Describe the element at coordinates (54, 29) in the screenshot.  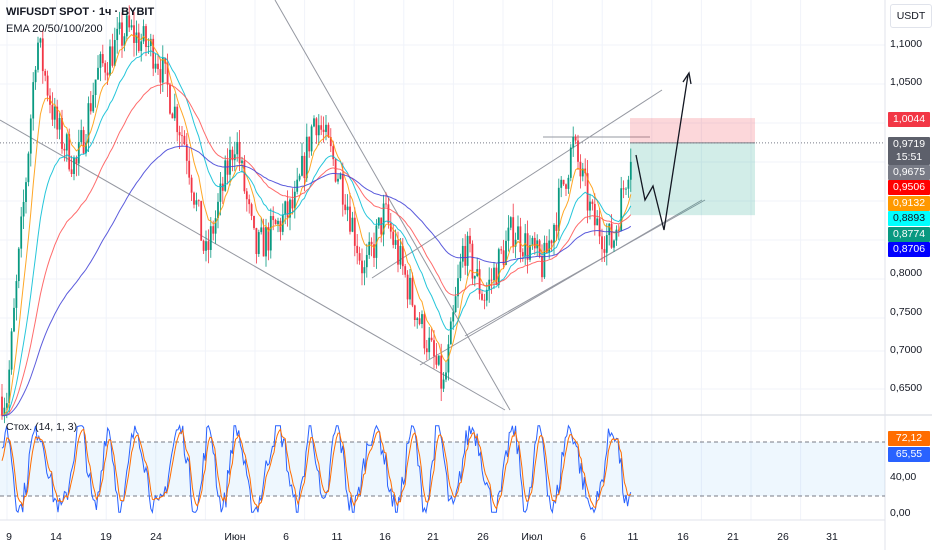
I see `ema-indicator-label: EMA 20/50/100/200` at that location.